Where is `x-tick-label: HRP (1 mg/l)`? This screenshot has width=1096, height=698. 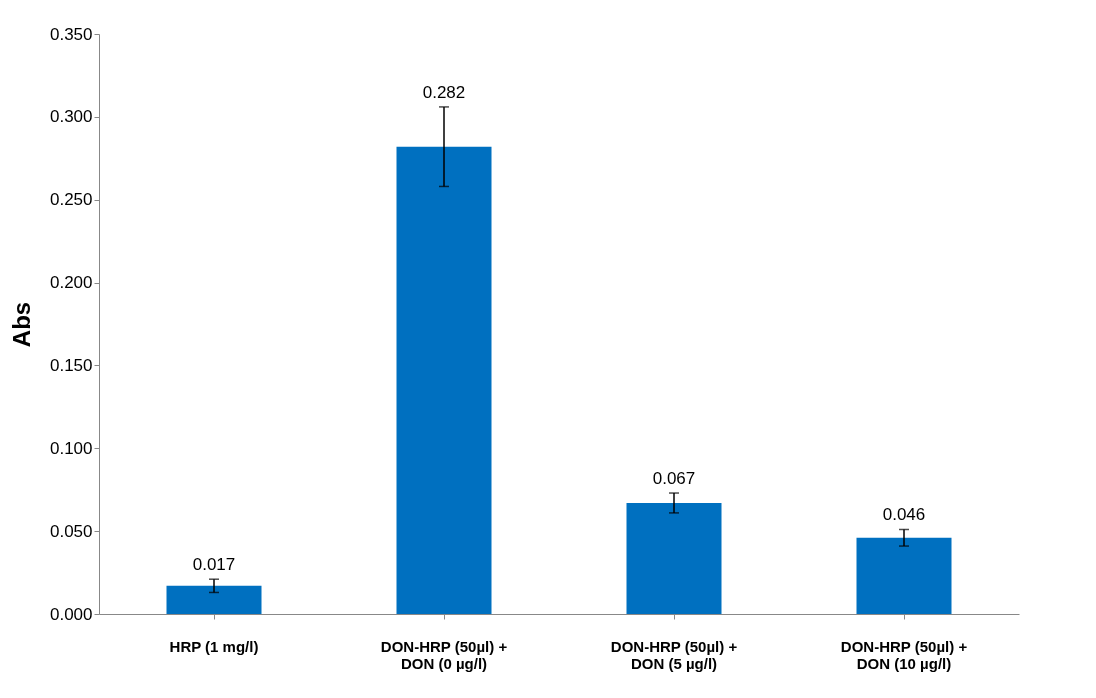
x-tick-label: HRP (1 mg/l) is located at coordinates (214, 646).